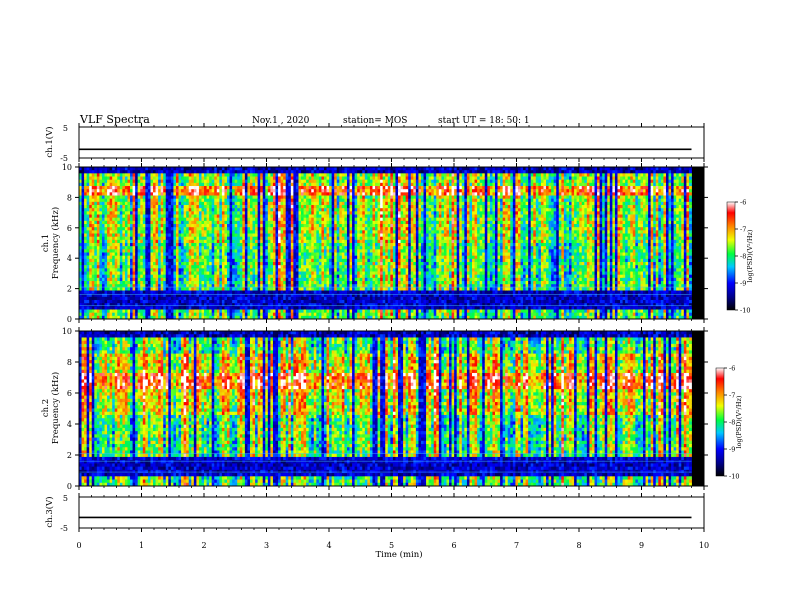 This screenshot has width=792, height=612. What do you see at coordinates (375, 121) in the screenshot?
I see `station-label: station= MOS` at bounding box center [375, 121].